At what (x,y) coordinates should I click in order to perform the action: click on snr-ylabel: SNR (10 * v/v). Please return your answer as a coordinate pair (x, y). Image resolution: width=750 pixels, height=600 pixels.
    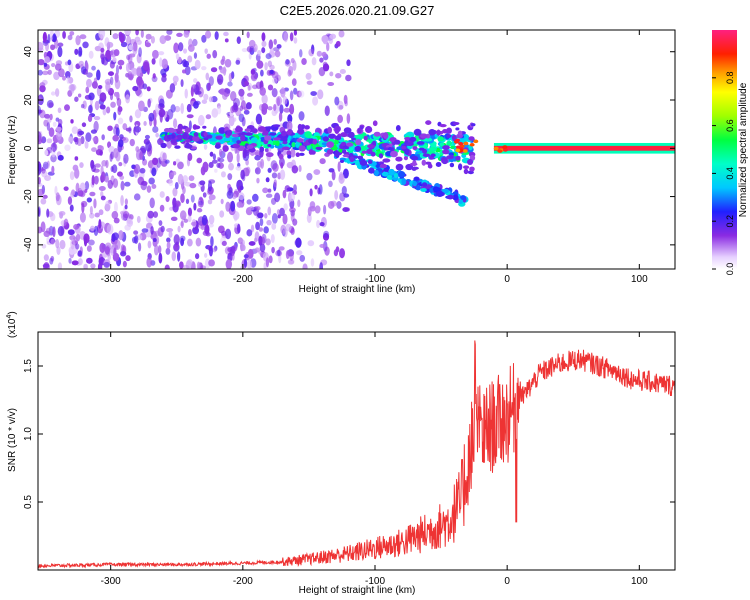
    Looking at the image, I should click on (12, 440).